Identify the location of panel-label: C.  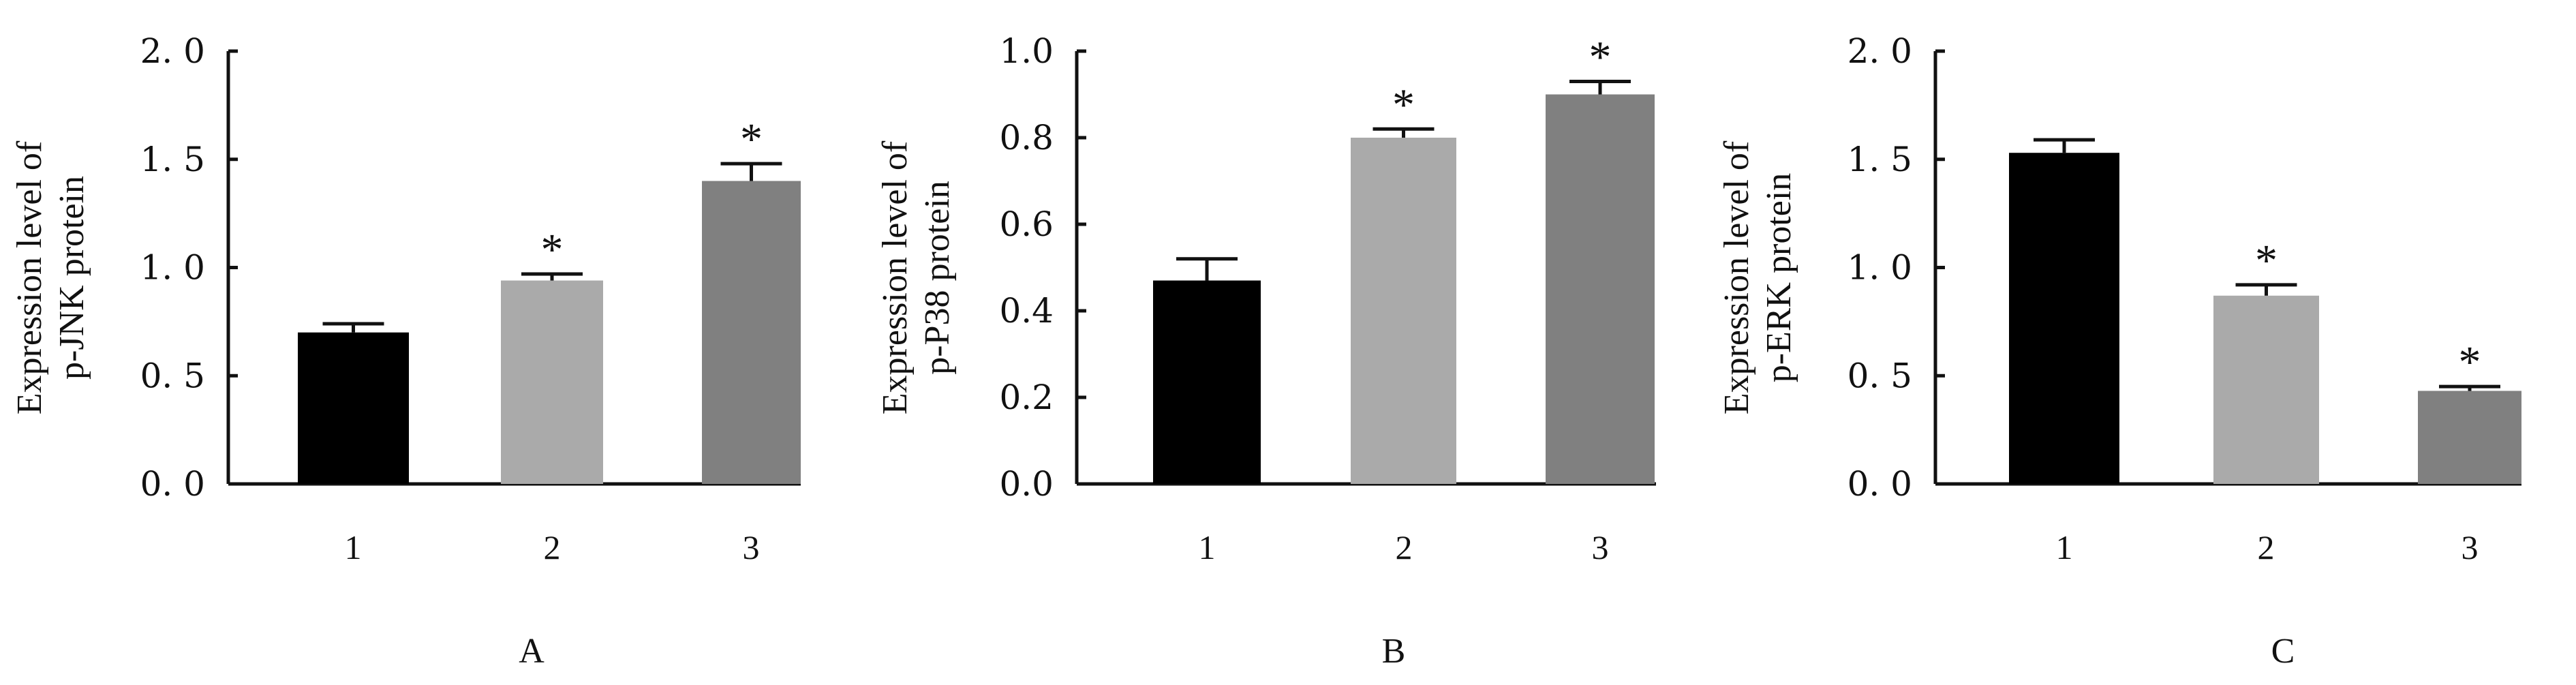
(2283, 651).